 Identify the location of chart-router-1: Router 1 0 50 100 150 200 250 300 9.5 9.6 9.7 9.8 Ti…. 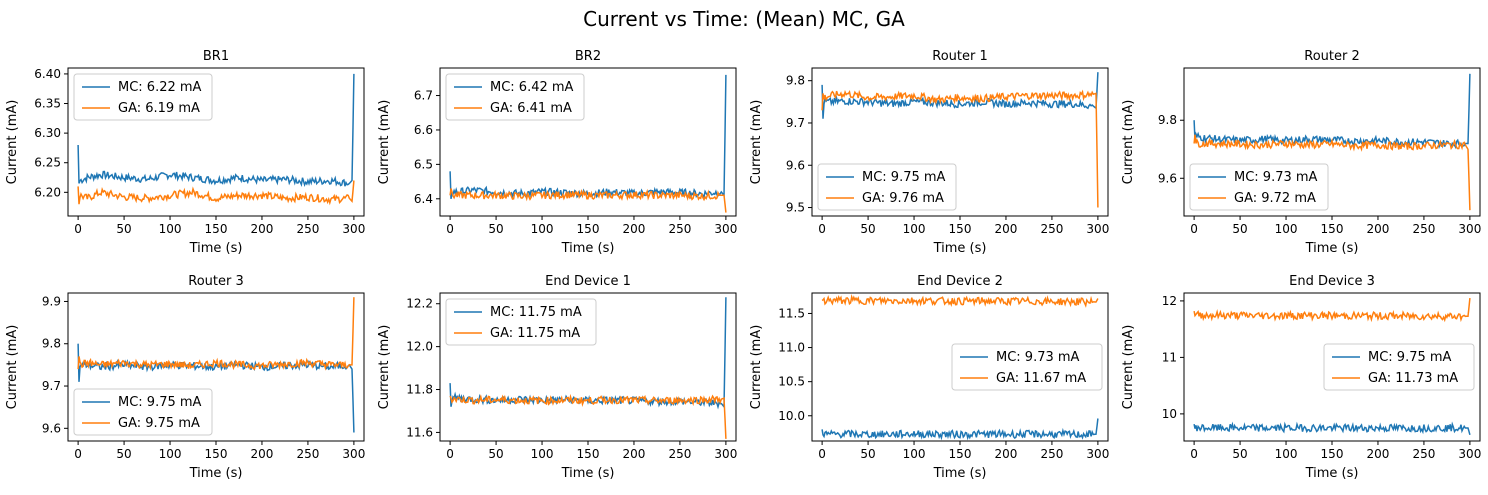
(929, 152).